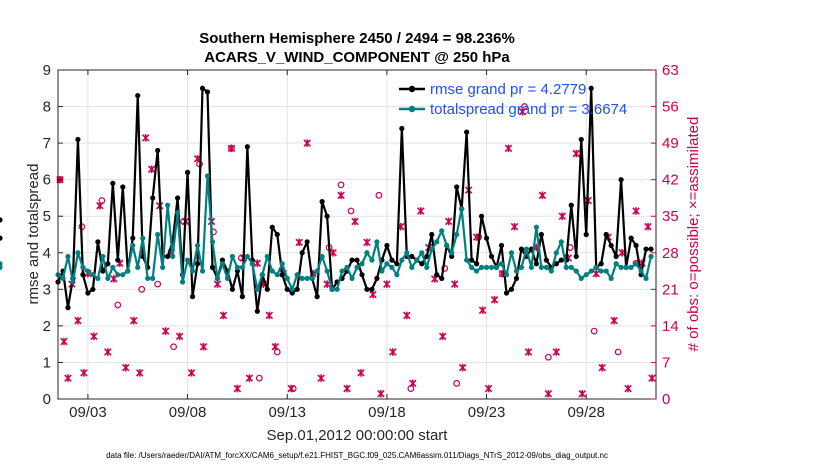  Describe the element at coordinates (508, 89) in the screenshot. I see `legend-rmse-label: rmse grand pr = 4.2779` at that location.